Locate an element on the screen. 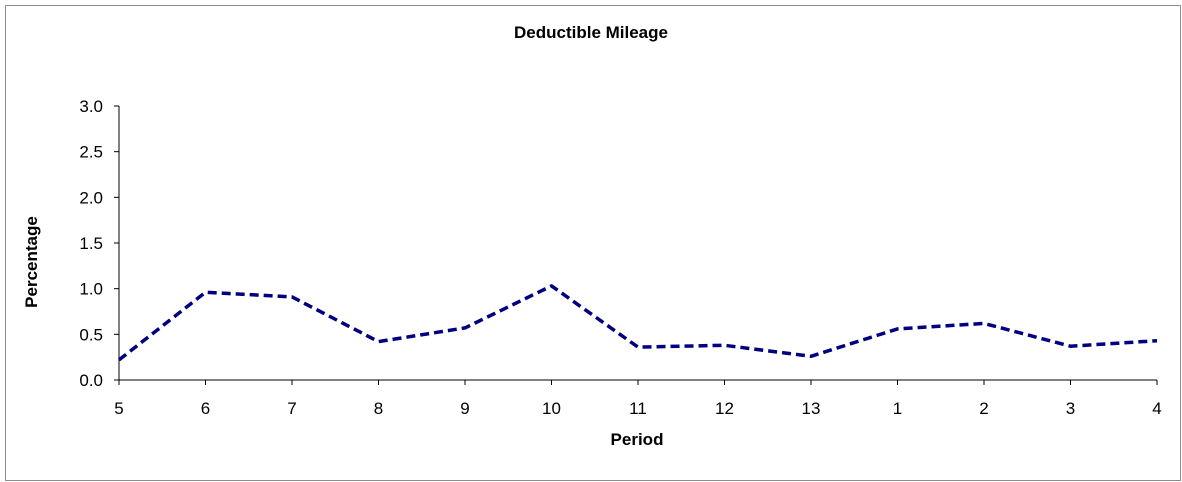 The image size is (1182, 482). x-tick-label: 8 is located at coordinates (378, 408).